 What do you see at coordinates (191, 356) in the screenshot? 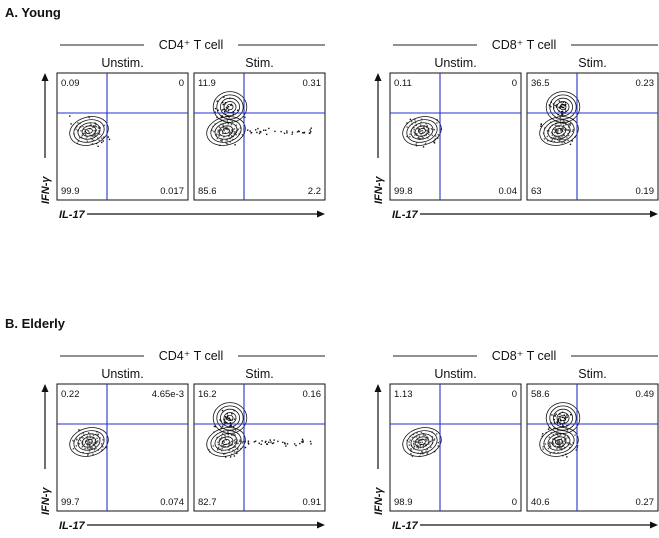
I see `group-label: CD4⁺ T cell` at bounding box center [191, 356].